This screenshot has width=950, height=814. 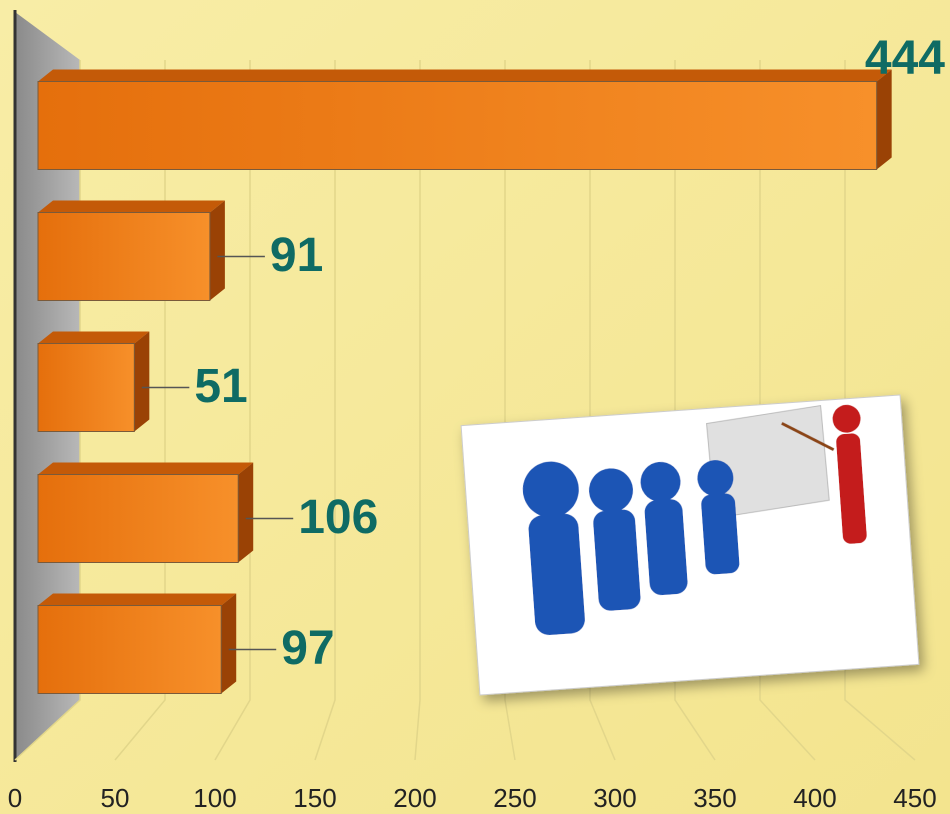 What do you see at coordinates (714, 798) in the screenshot?
I see `x-tick-label: 350` at bounding box center [714, 798].